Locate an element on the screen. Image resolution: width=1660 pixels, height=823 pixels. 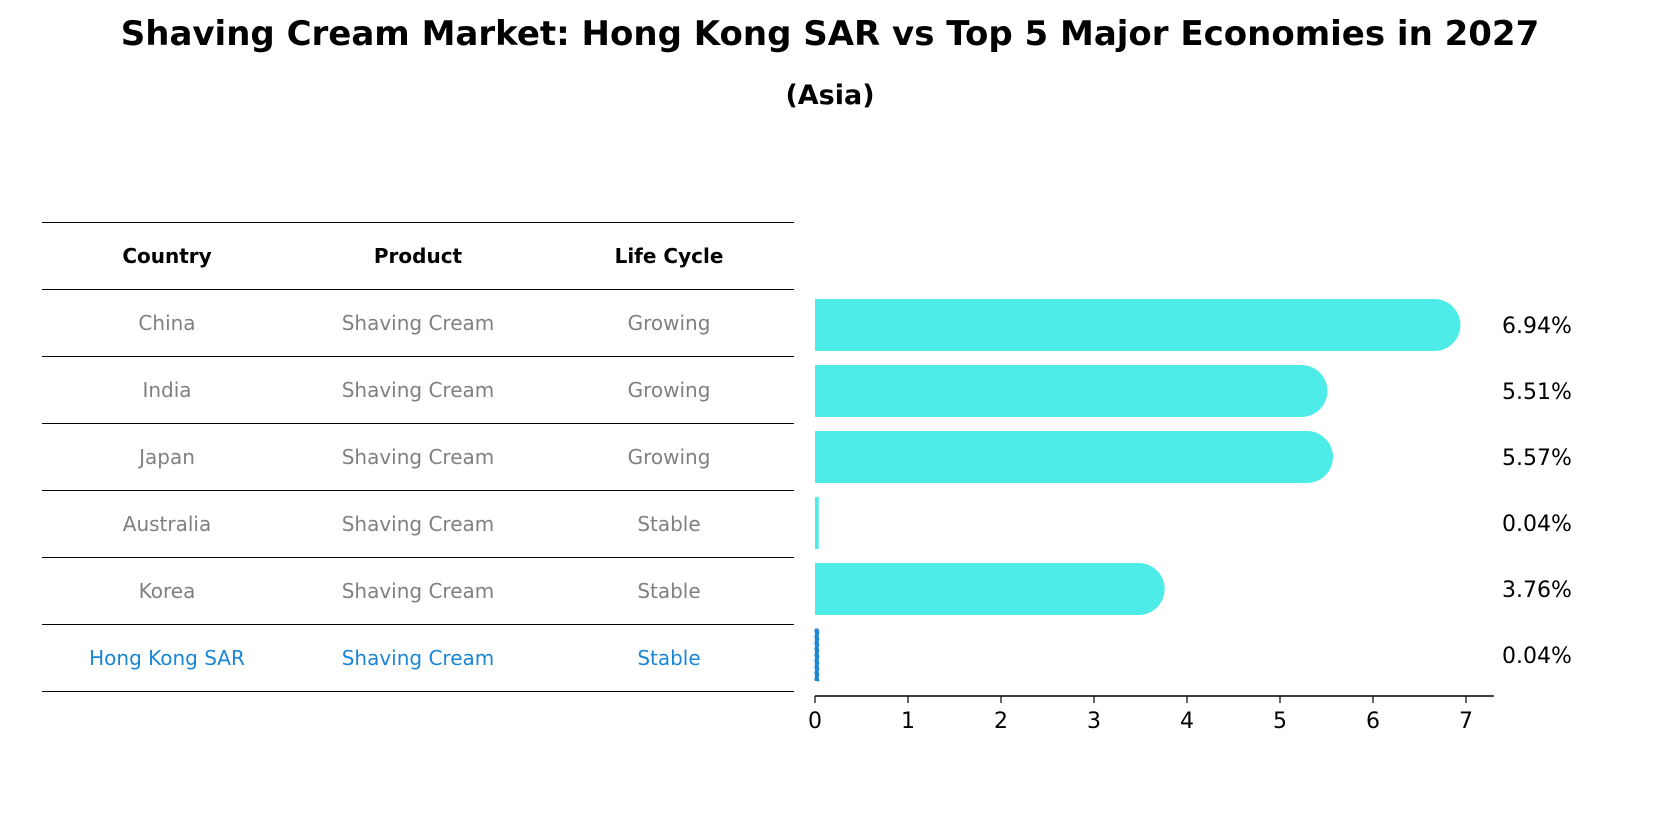
table-row: Japan Shaving Cream Growing is located at coordinates (418, 457).